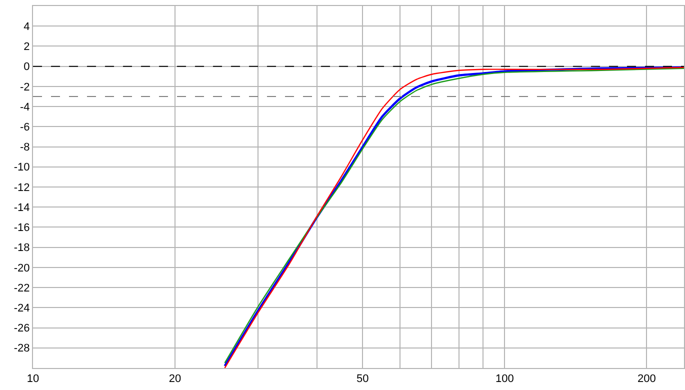 The image size is (685, 390). I want to click on y-tick-label: -12, so click(22, 188).